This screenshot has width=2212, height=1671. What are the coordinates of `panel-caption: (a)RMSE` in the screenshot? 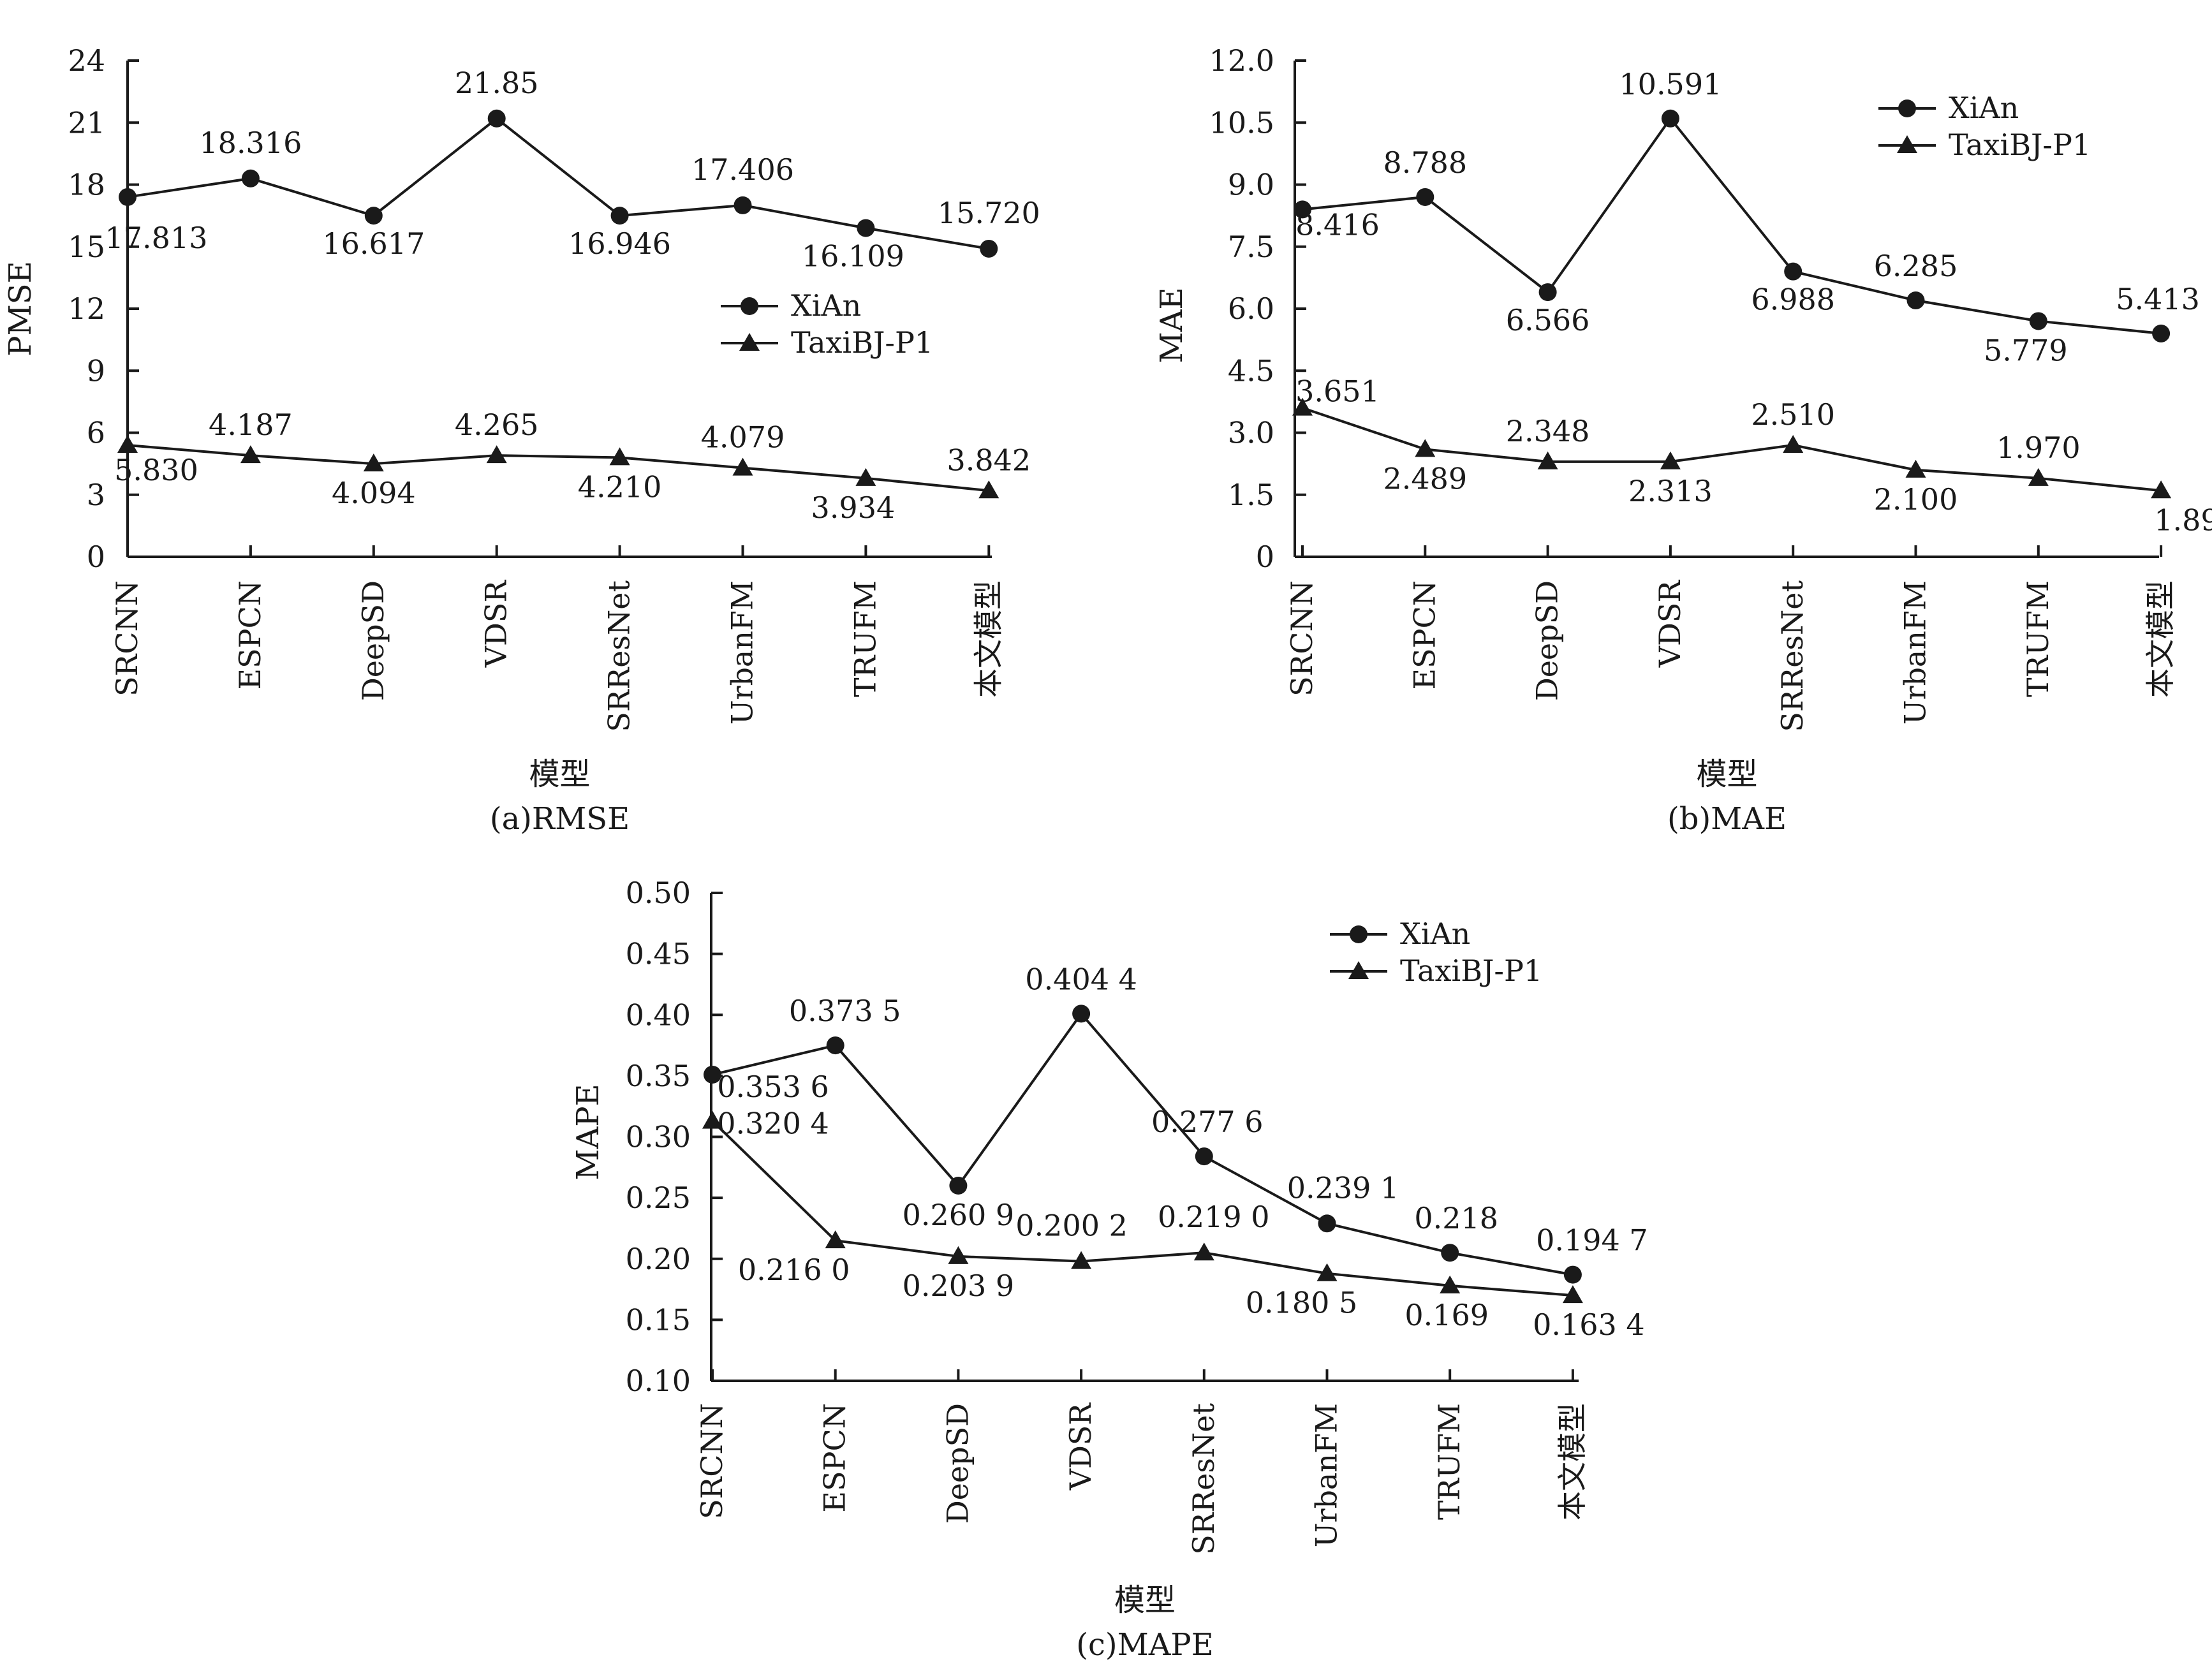 It's located at (560, 819).